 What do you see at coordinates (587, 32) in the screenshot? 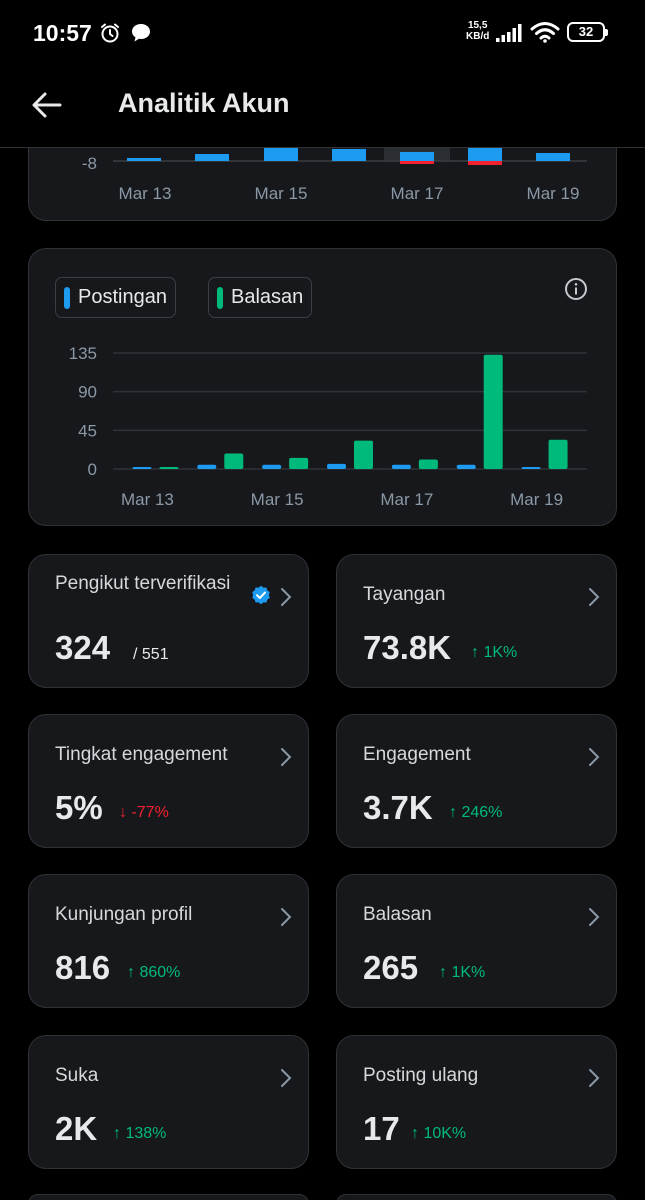
I see `battery-icon: 32` at bounding box center [587, 32].